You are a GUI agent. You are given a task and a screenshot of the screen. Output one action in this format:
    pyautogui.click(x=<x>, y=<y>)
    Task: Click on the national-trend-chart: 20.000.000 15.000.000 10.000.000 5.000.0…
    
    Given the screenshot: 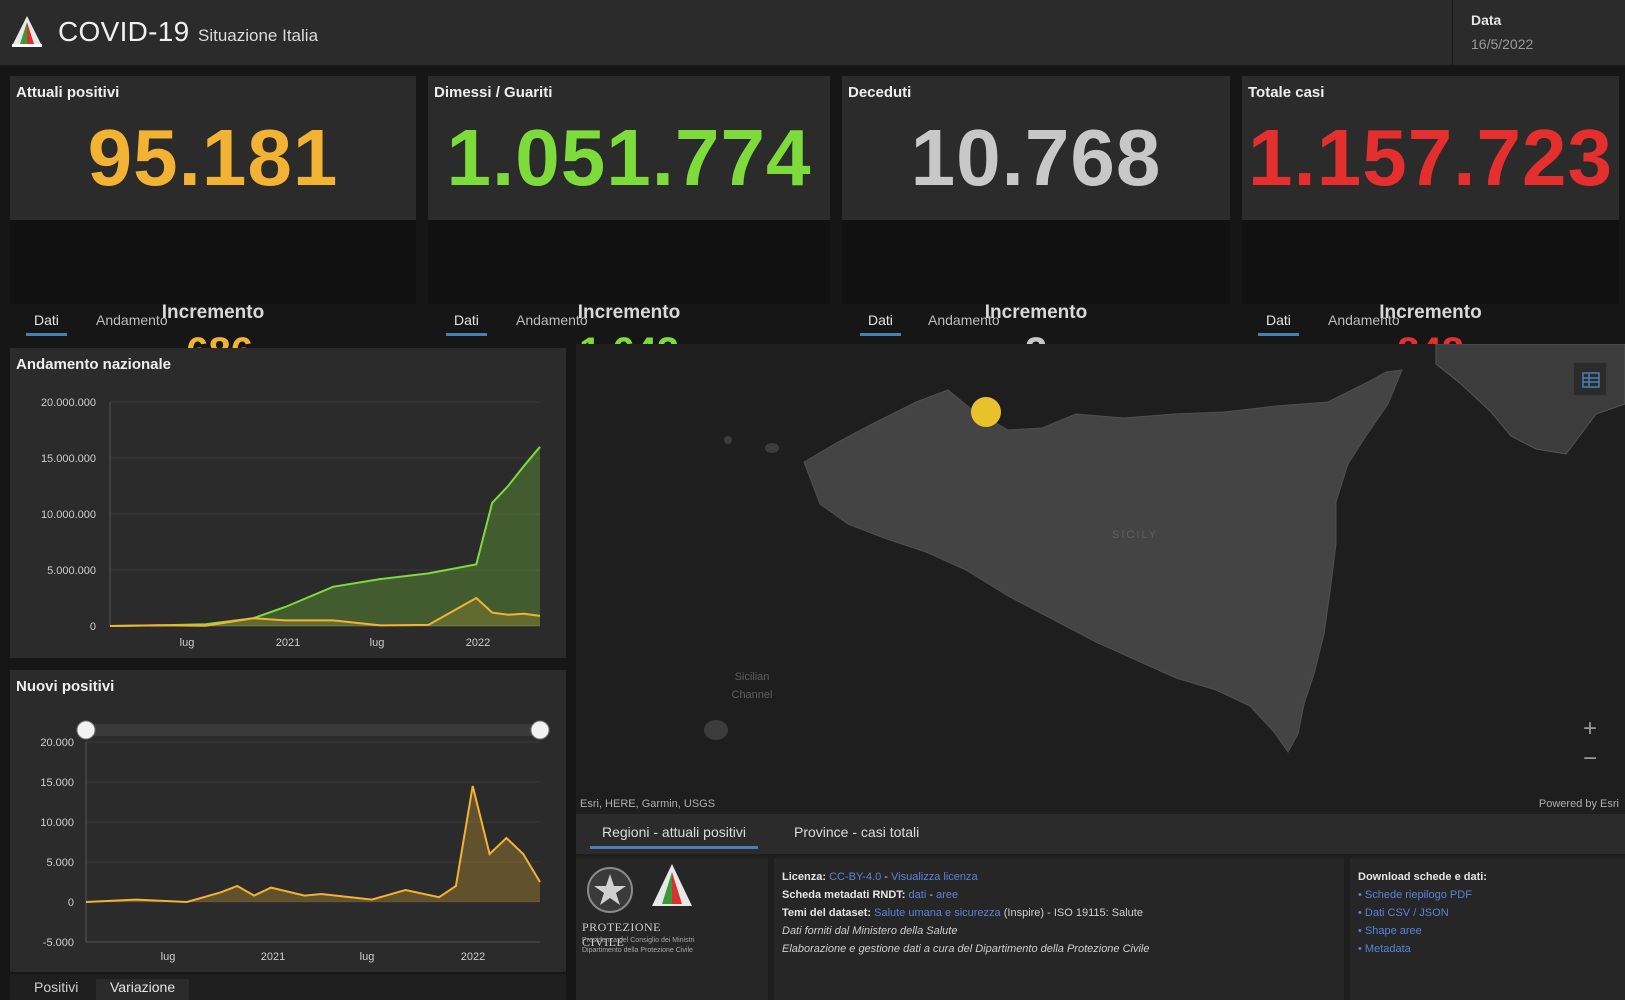 What is the action you would take?
    pyautogui.click(x=291, y=523)
    